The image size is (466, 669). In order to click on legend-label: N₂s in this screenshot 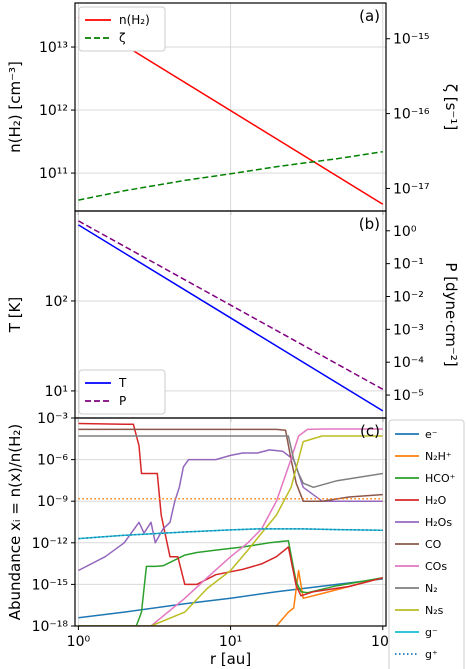, I will do `click(434, 610)`.